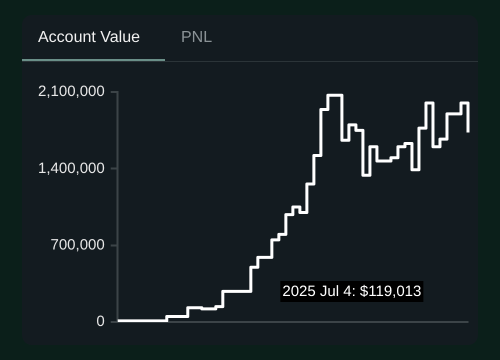  What do you see at coordinates (77, 245) in the screenshot?
I see `y-tick-label: 700,000` at bounding box center [77, 245].